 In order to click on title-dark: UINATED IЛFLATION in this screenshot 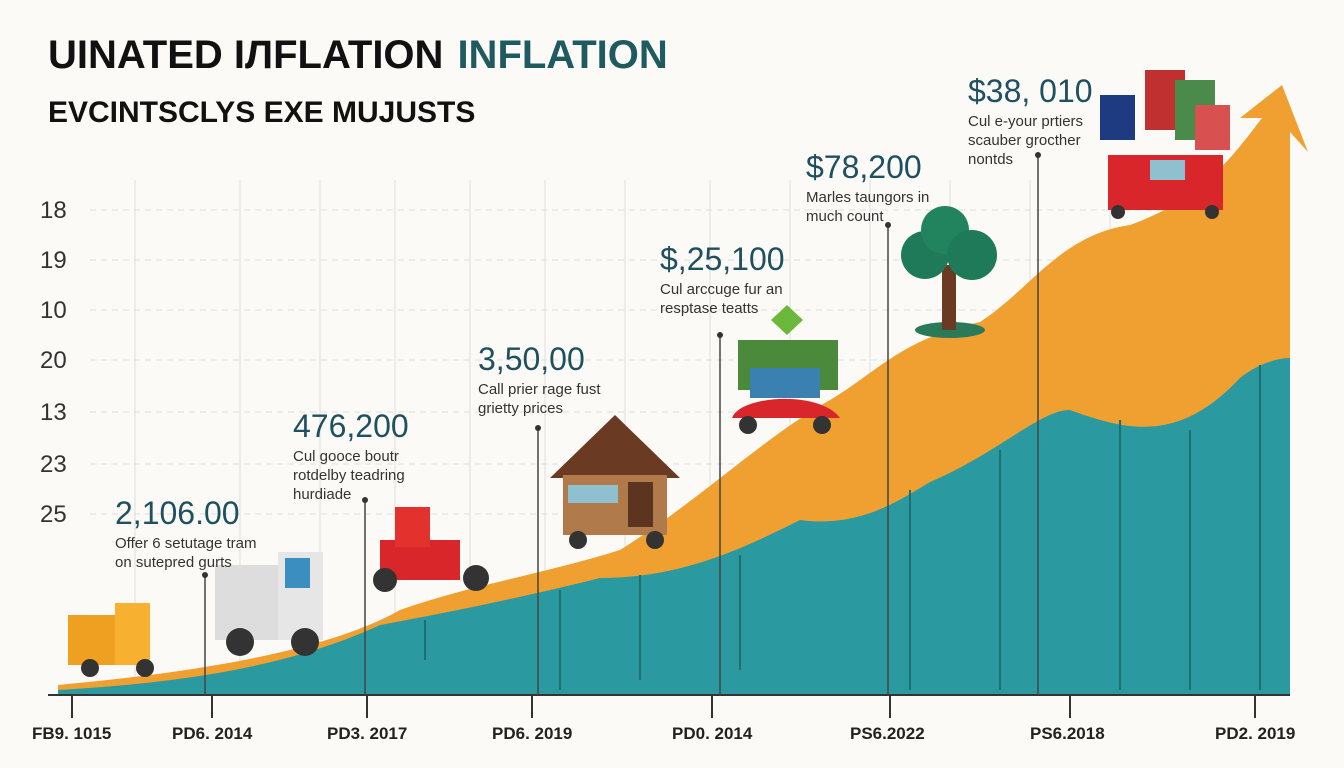, I will do `click(245, 55)`.